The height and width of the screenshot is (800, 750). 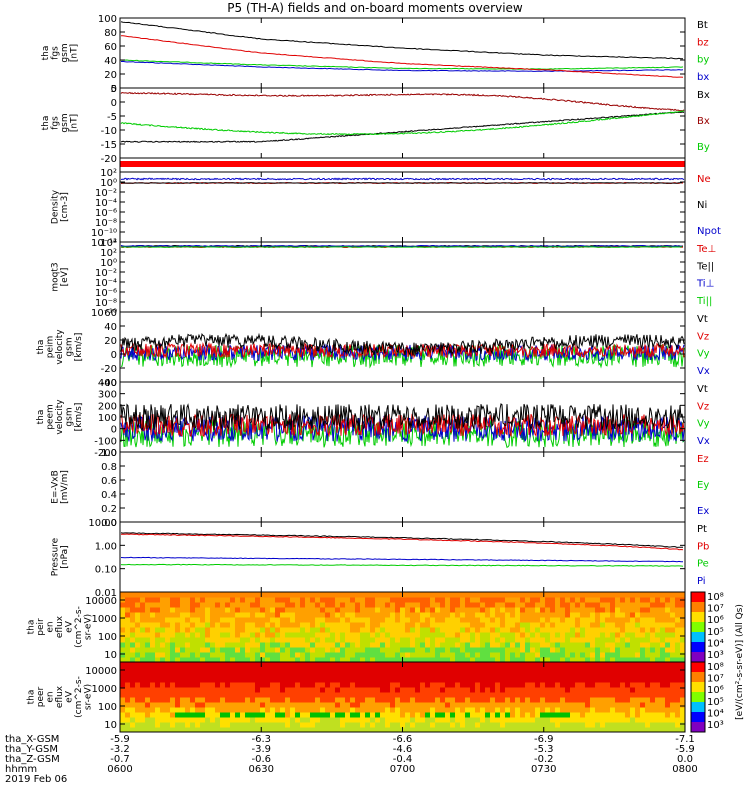 What do you see at coordinates (104, 243) in the screenshot?
I see `panel-density-tick-label: 10⁻¹²` at bounding box center [104, 243].